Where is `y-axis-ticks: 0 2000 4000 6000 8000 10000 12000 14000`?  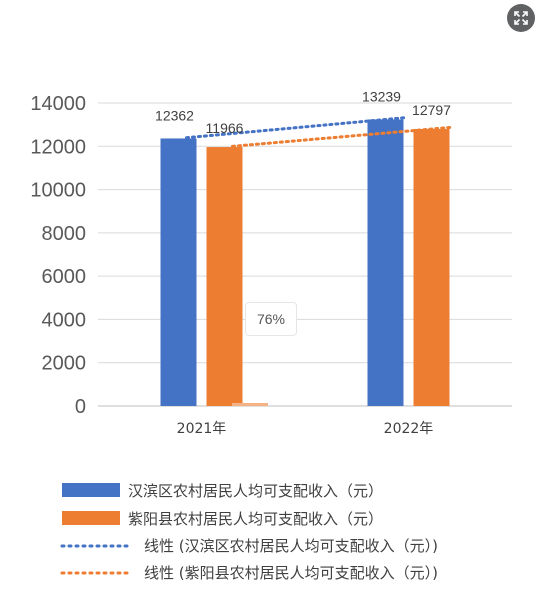 y-axis-ticks: 0 2000 4000 6000 8000 10000 12000 14000 is located at coordinates (58, 255).